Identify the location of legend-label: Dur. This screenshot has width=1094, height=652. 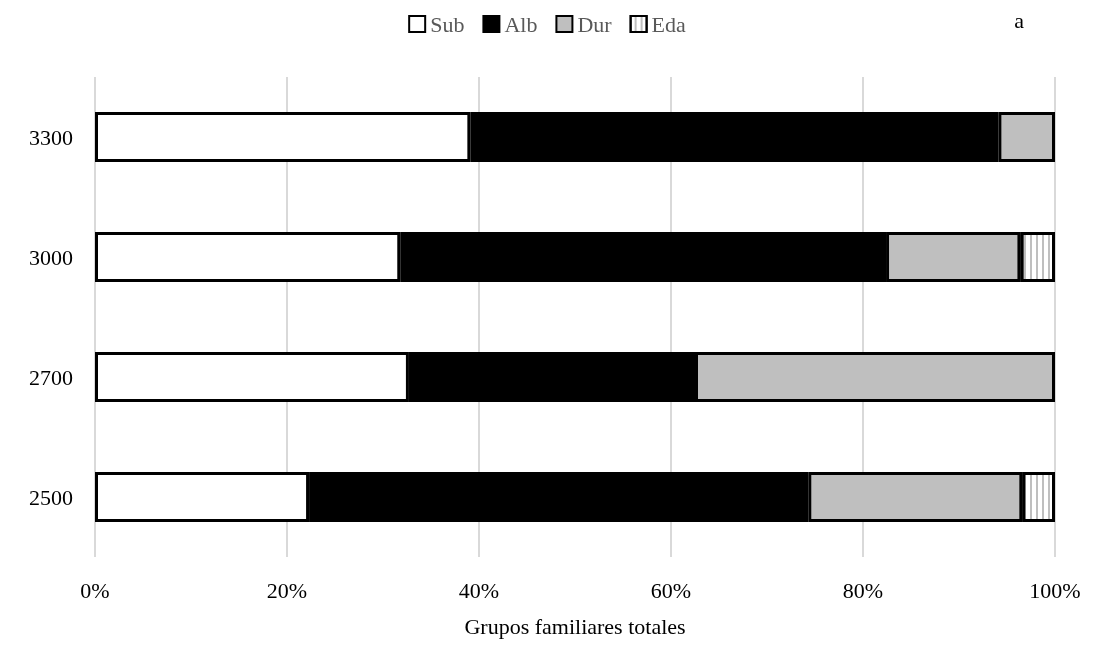
(595, 24).